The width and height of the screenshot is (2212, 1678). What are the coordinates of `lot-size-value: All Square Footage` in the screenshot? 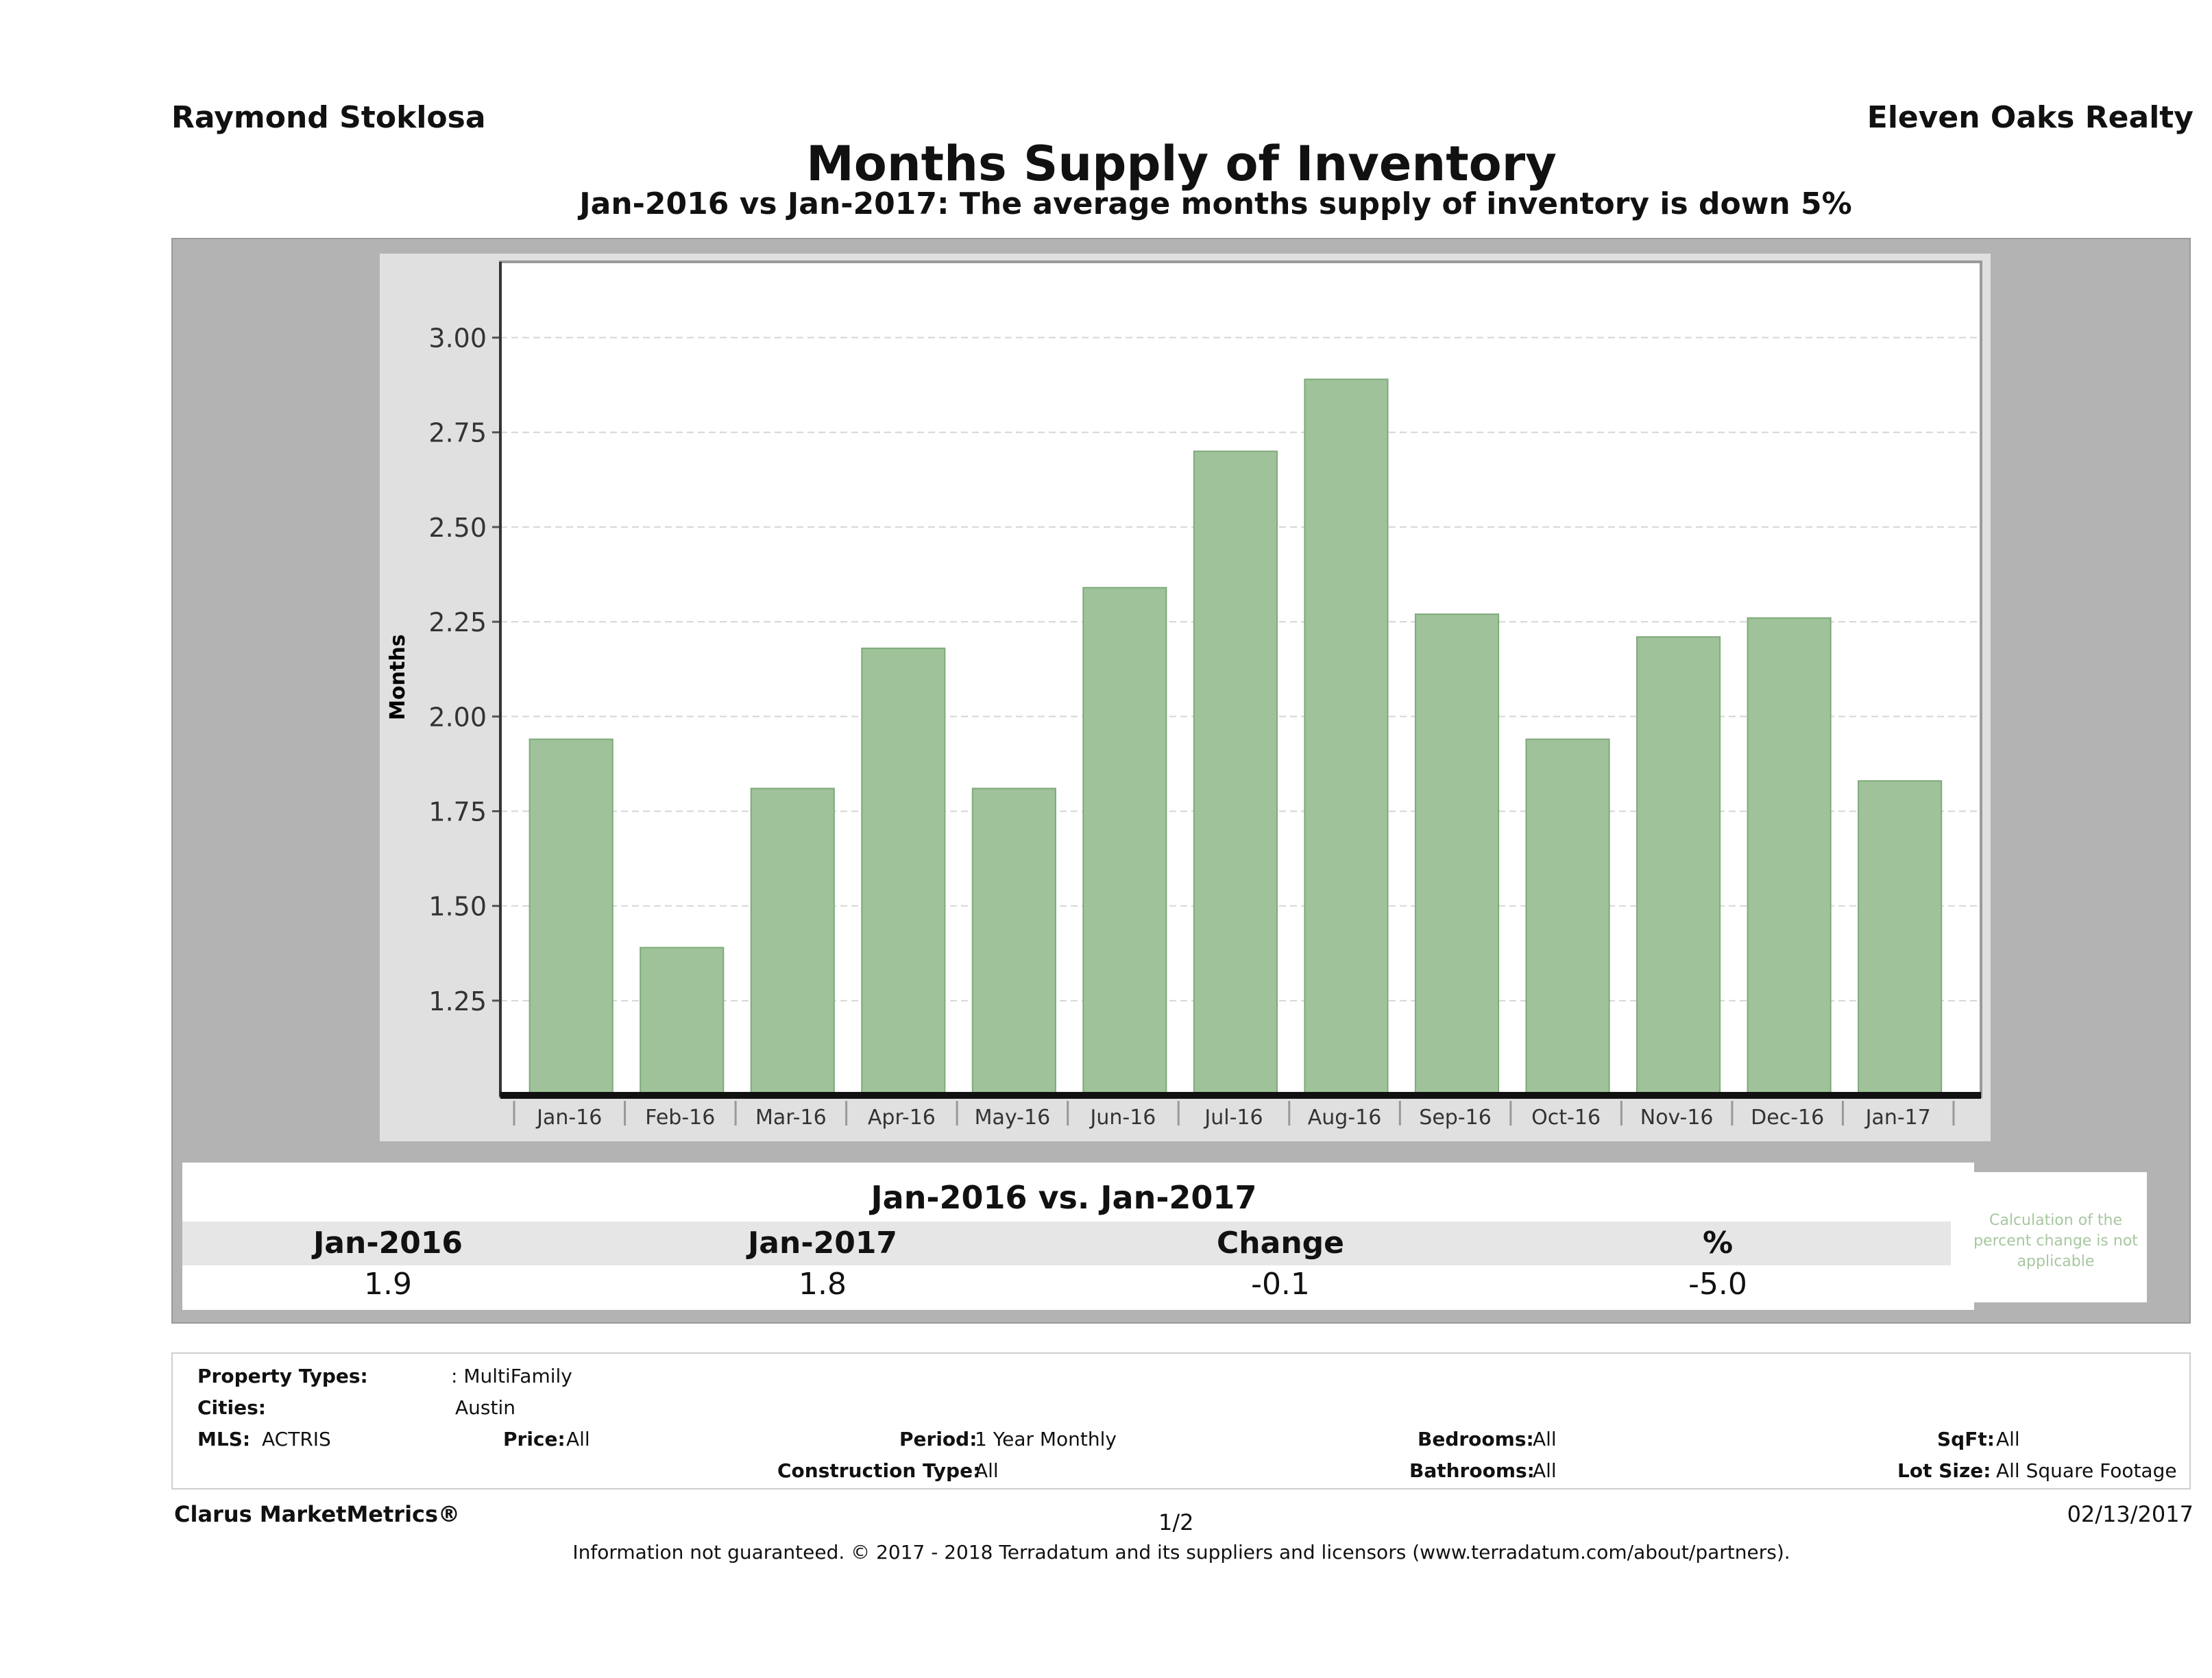 It's located at (2086, 1471).